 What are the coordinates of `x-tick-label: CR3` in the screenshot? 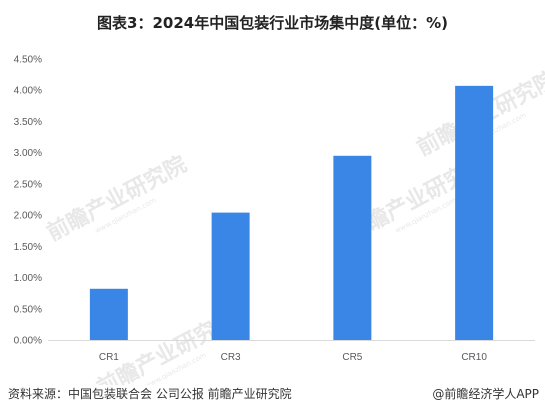 It's located at (231, 357).